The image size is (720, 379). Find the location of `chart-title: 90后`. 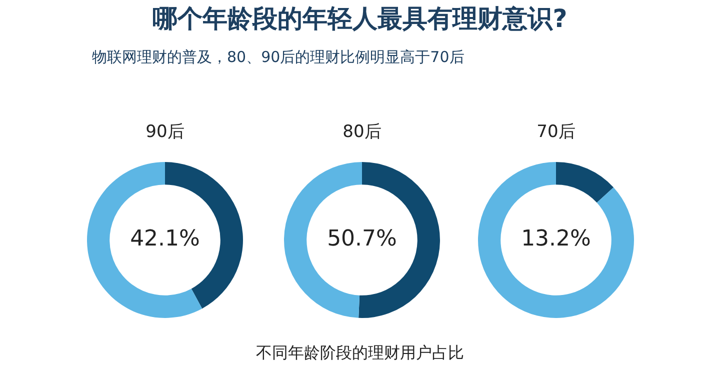

chart-title: 90后 is located at coordinates (165, 132).